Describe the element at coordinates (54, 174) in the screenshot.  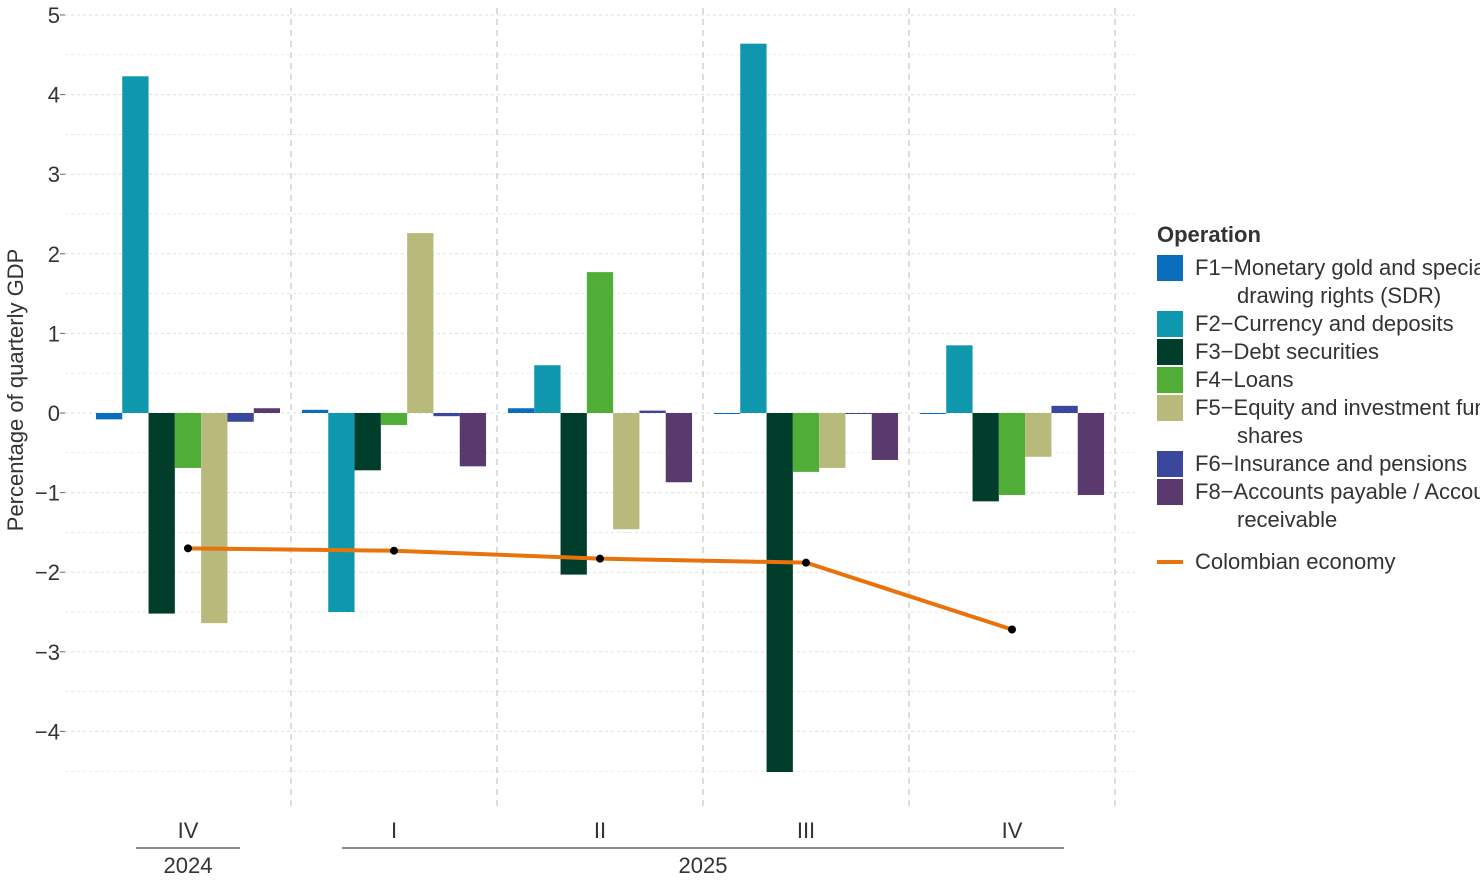
I see `y-tick-label: 3` at that location.